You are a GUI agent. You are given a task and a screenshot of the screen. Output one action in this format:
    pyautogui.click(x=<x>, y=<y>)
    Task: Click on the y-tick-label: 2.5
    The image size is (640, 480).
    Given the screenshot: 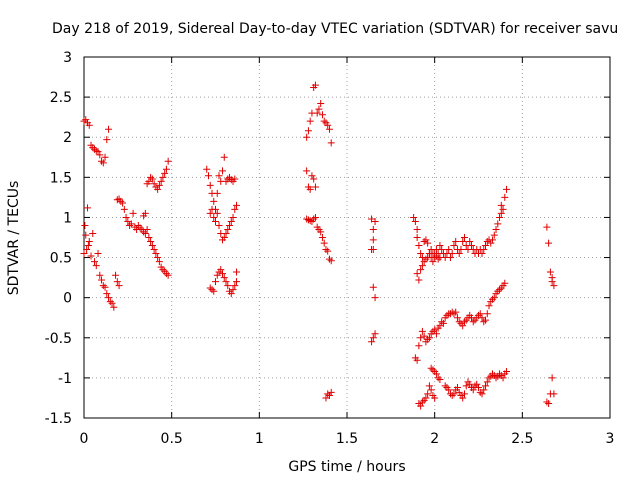 What is the action you would take?
    pyautogui.click(x=61, y=98)
    